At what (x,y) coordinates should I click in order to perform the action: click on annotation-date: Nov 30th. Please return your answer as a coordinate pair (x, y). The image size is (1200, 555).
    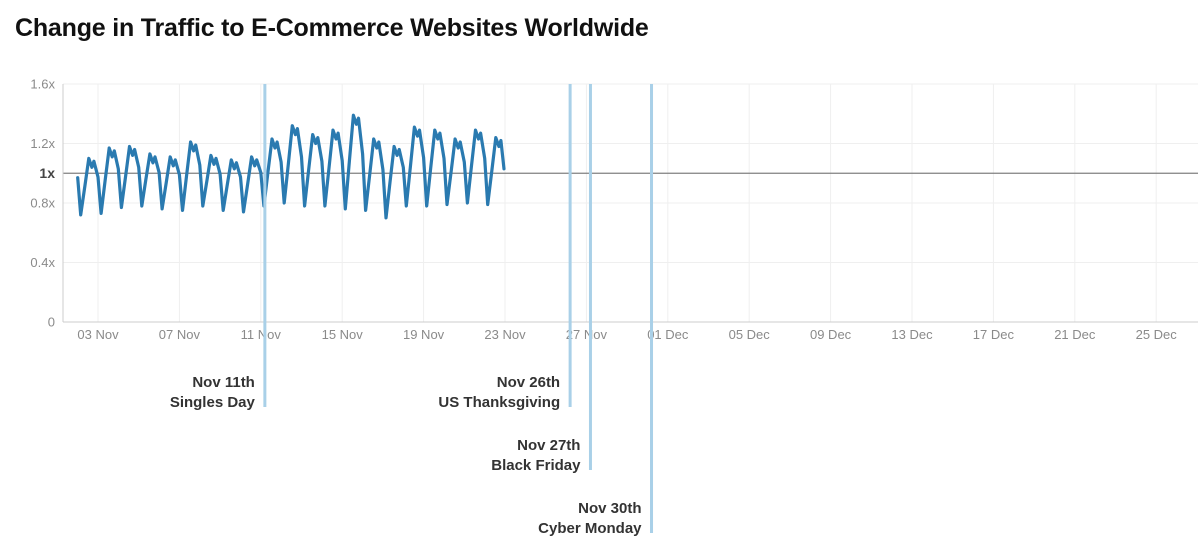
    Looking at the image, I should click on (609, 508).